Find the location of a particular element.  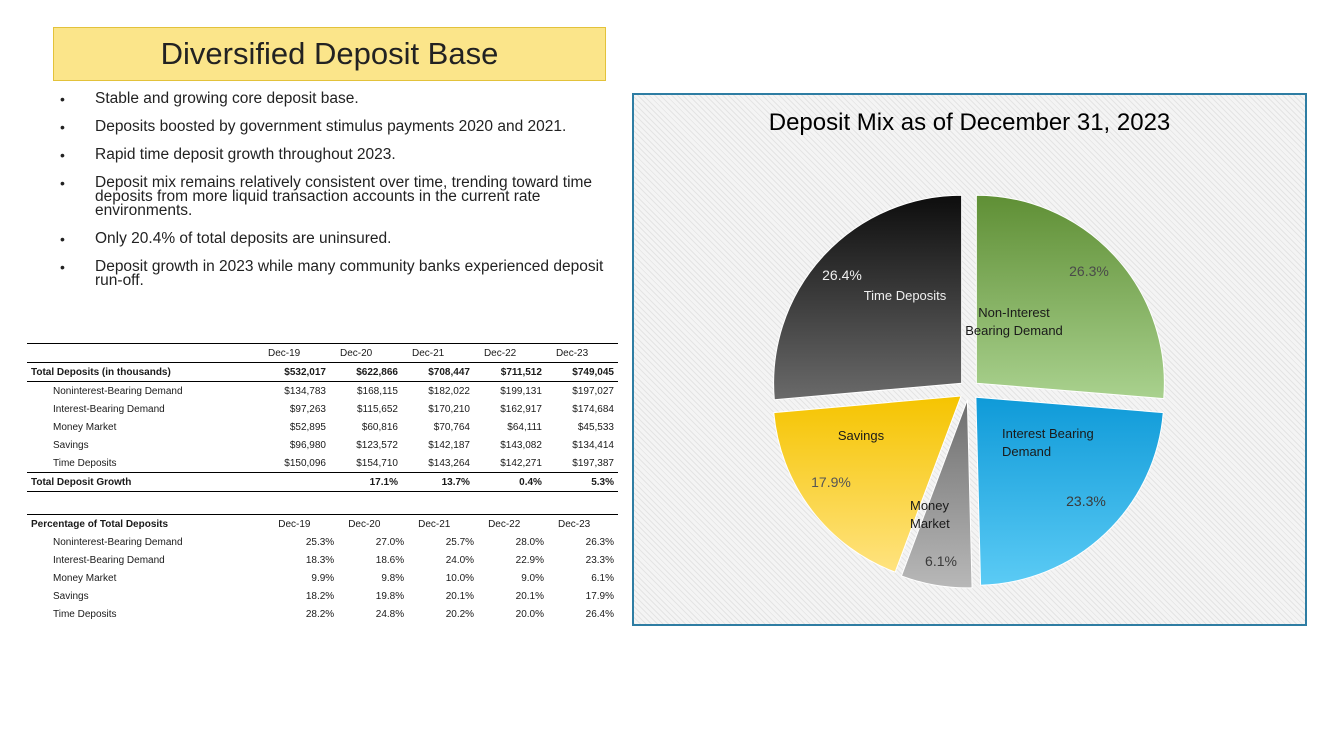

slice-percent-label: 17.9% is located at coordinates (831, 482).